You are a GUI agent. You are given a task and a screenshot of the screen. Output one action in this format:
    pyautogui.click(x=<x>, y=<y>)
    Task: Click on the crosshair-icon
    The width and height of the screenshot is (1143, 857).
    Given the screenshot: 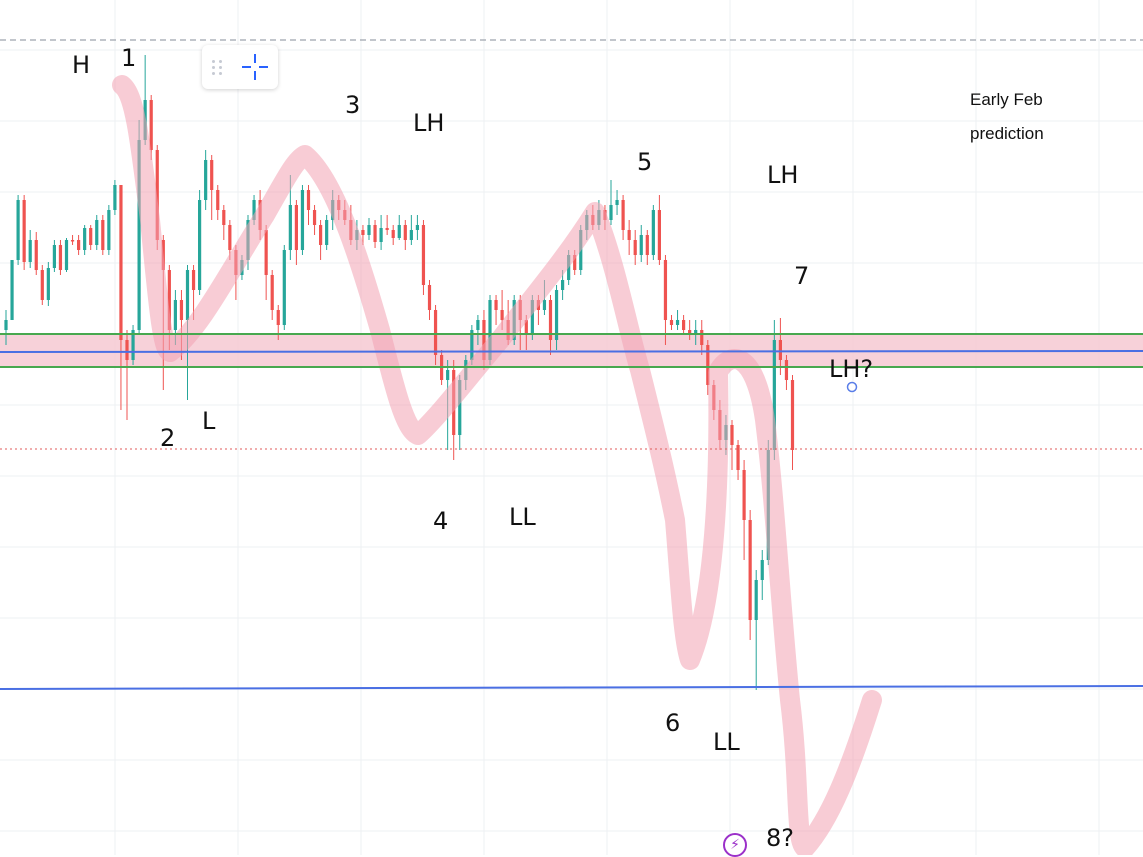 What is the action you would take?
    pyautogui.click(x=255, y=67)
    